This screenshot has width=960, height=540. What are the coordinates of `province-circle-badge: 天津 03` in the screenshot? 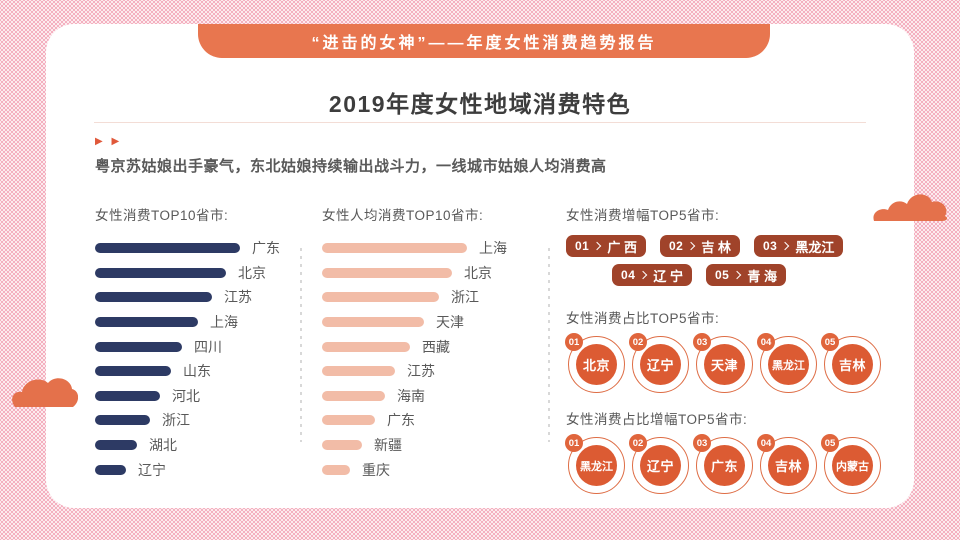 It's located at (723, 363).